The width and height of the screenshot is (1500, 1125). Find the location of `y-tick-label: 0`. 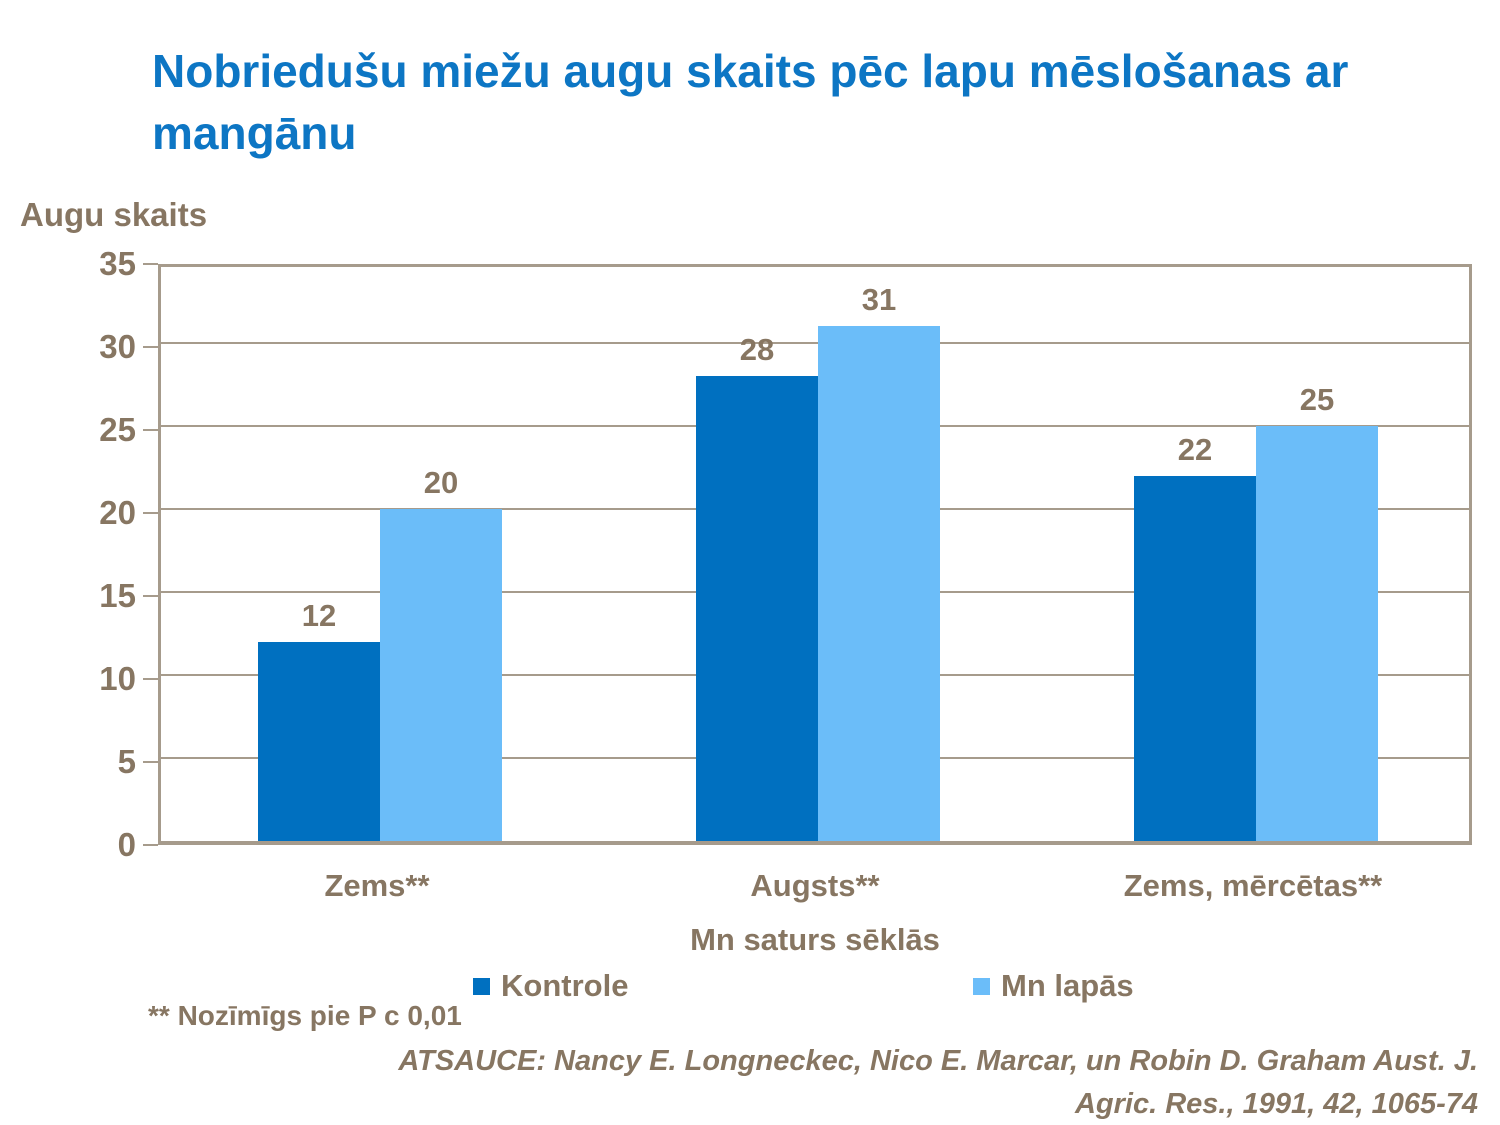

y-tick-label: 0 is located at coordinates (126, 844).